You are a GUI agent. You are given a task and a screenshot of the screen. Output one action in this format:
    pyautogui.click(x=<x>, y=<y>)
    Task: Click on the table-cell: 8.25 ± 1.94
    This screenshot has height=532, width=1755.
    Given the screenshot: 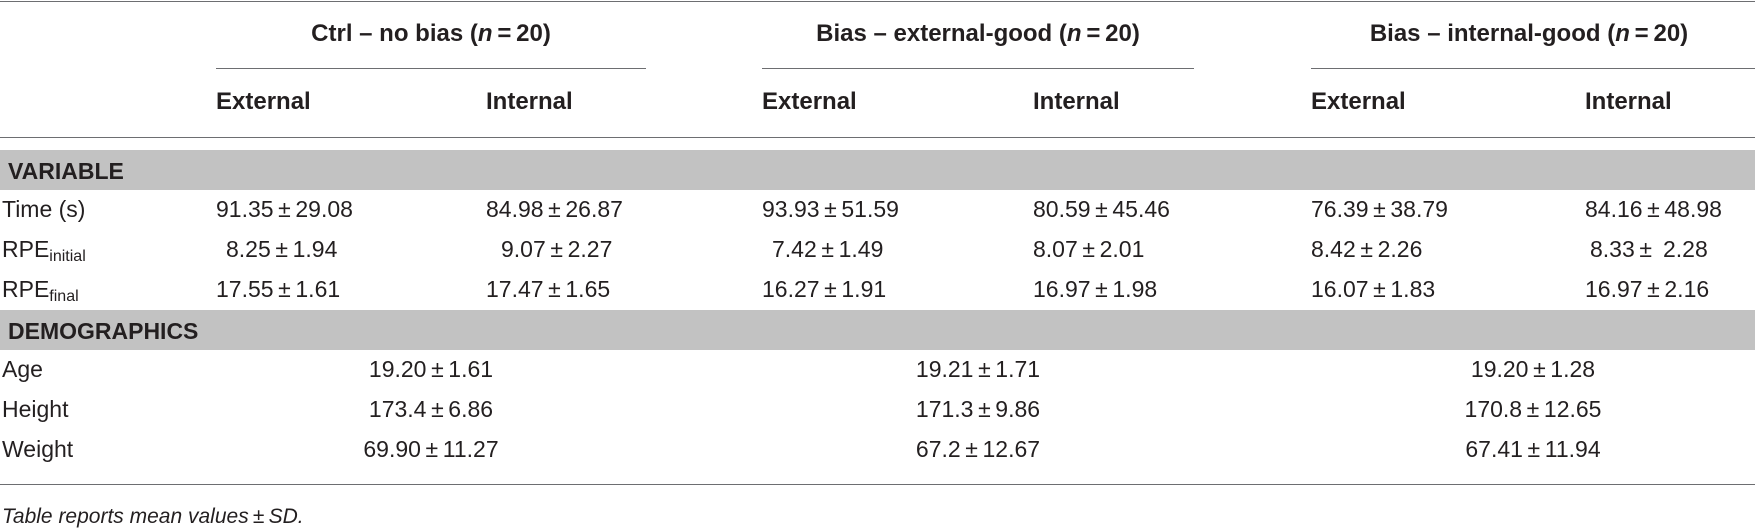 What is the action you would take?
    pyautogui.click(x=282, y=249)
    